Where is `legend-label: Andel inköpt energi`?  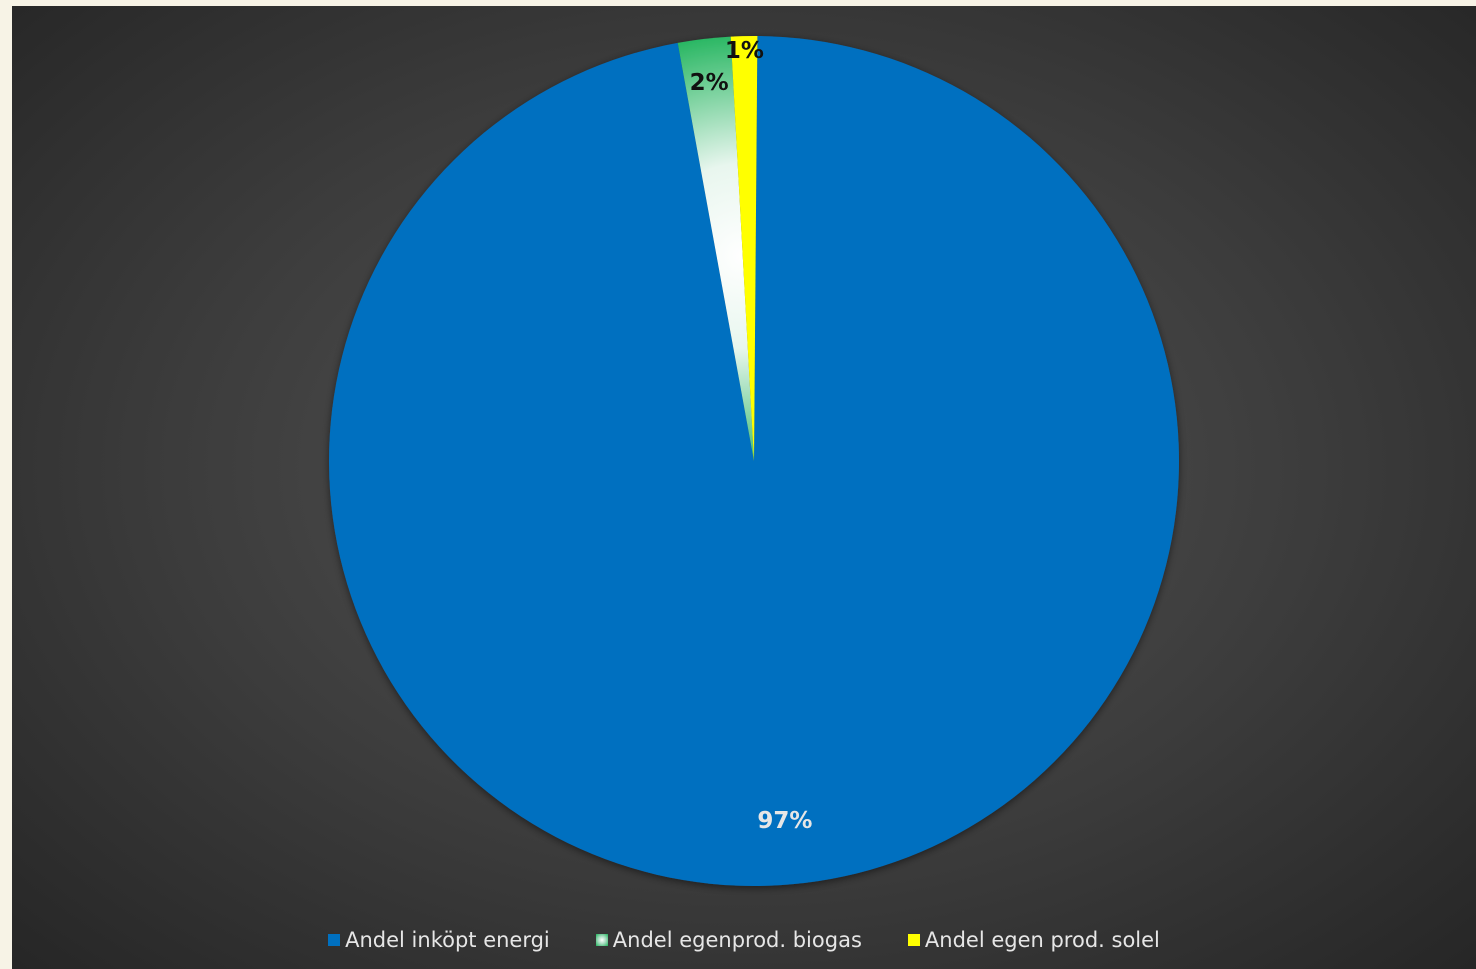
legend-label: Andel inköpt energi is located at coordinates (447, 940).